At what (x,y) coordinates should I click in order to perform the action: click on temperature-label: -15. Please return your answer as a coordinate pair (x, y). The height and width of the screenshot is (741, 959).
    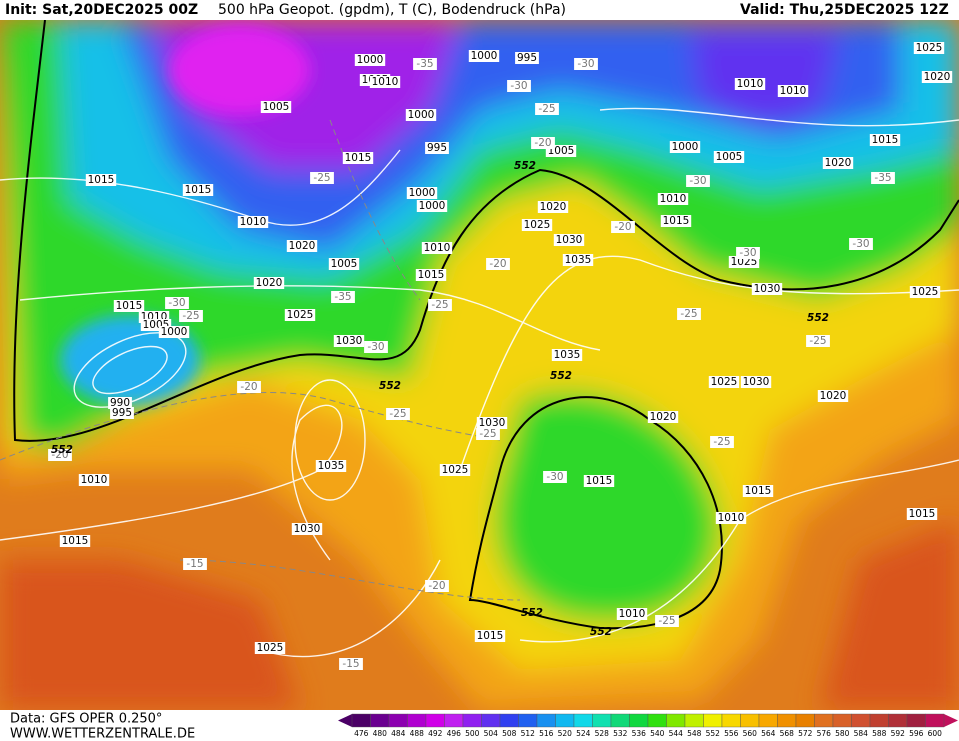
    Looking at the image, I should click on (350, 664).